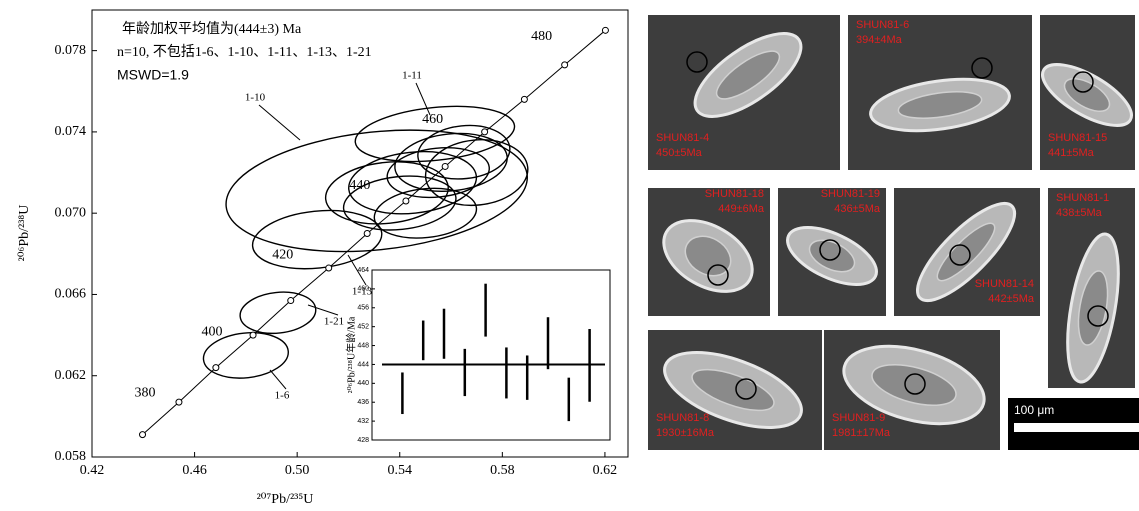 The image size is (1139, 511). I want to click on x-tick-label: 0.50, so click(297, 470).